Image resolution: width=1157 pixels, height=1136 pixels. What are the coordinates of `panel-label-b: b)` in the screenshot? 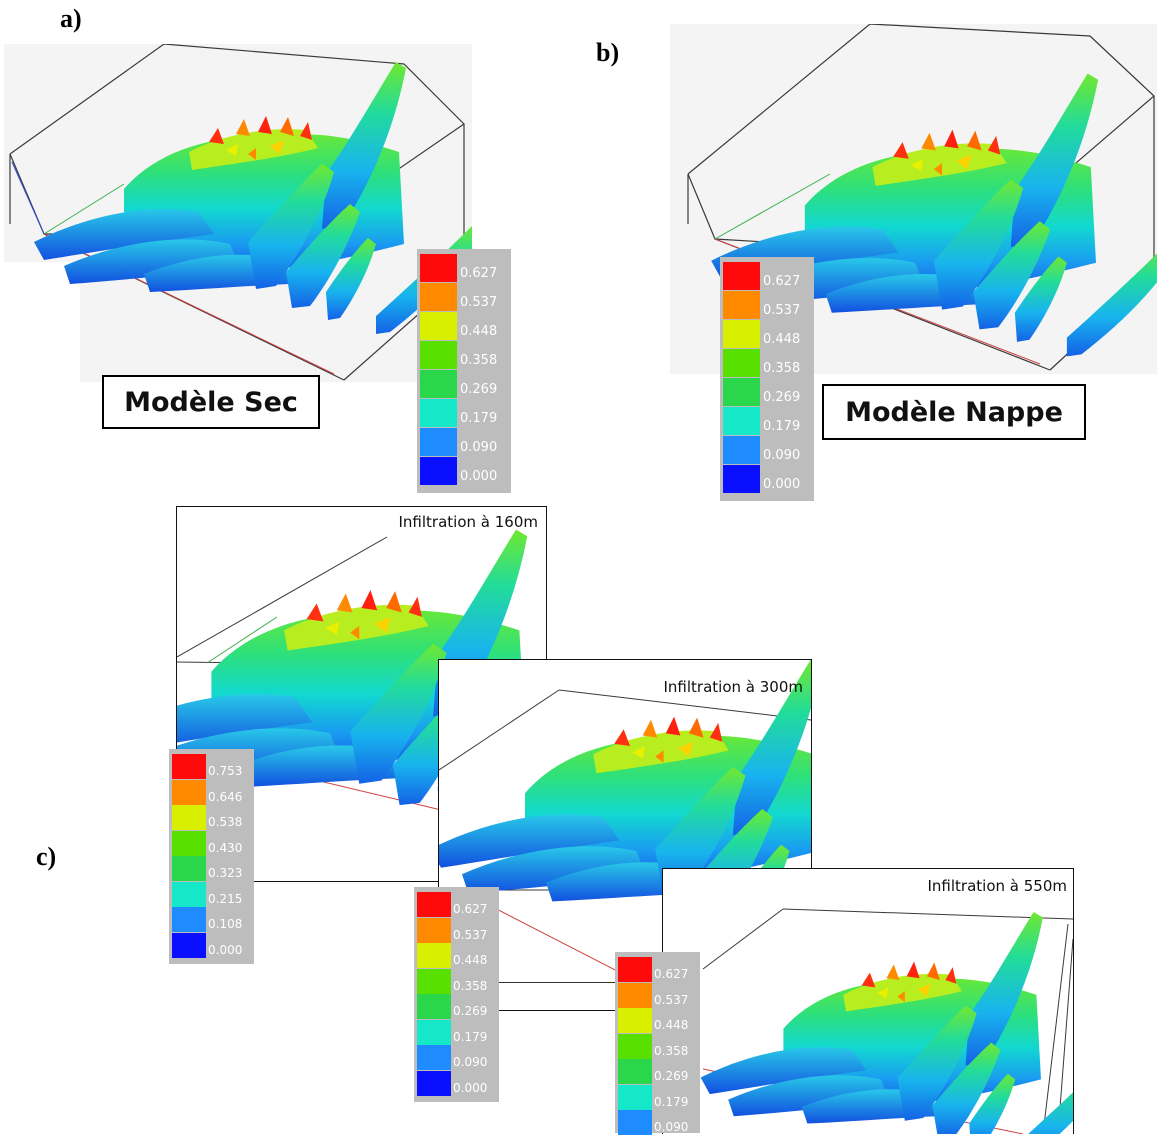 It's located at (608, 52).